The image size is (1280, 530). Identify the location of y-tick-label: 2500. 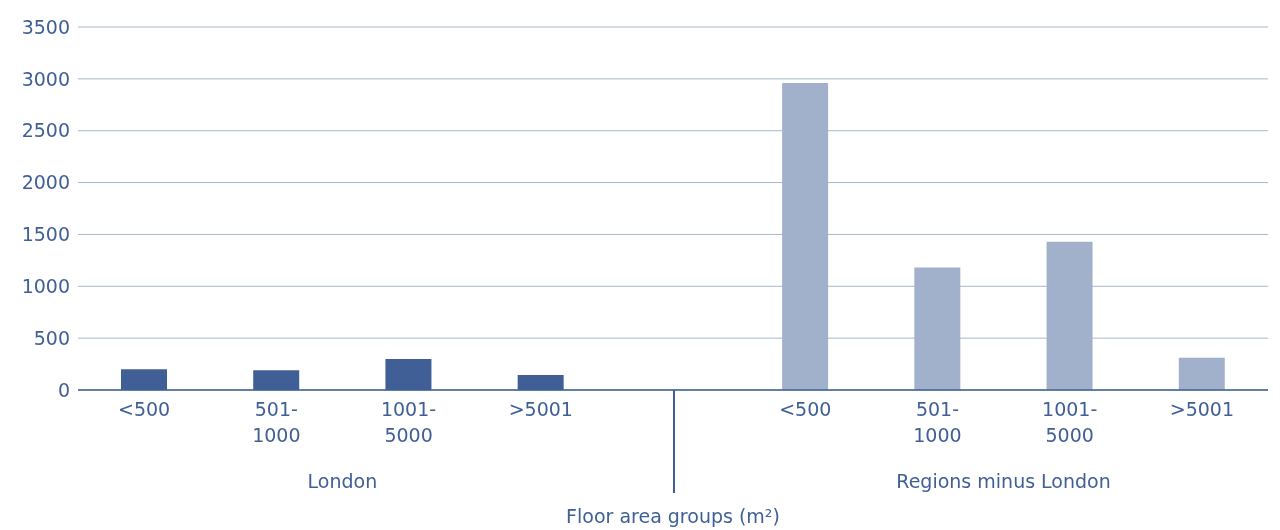
(45, 130).